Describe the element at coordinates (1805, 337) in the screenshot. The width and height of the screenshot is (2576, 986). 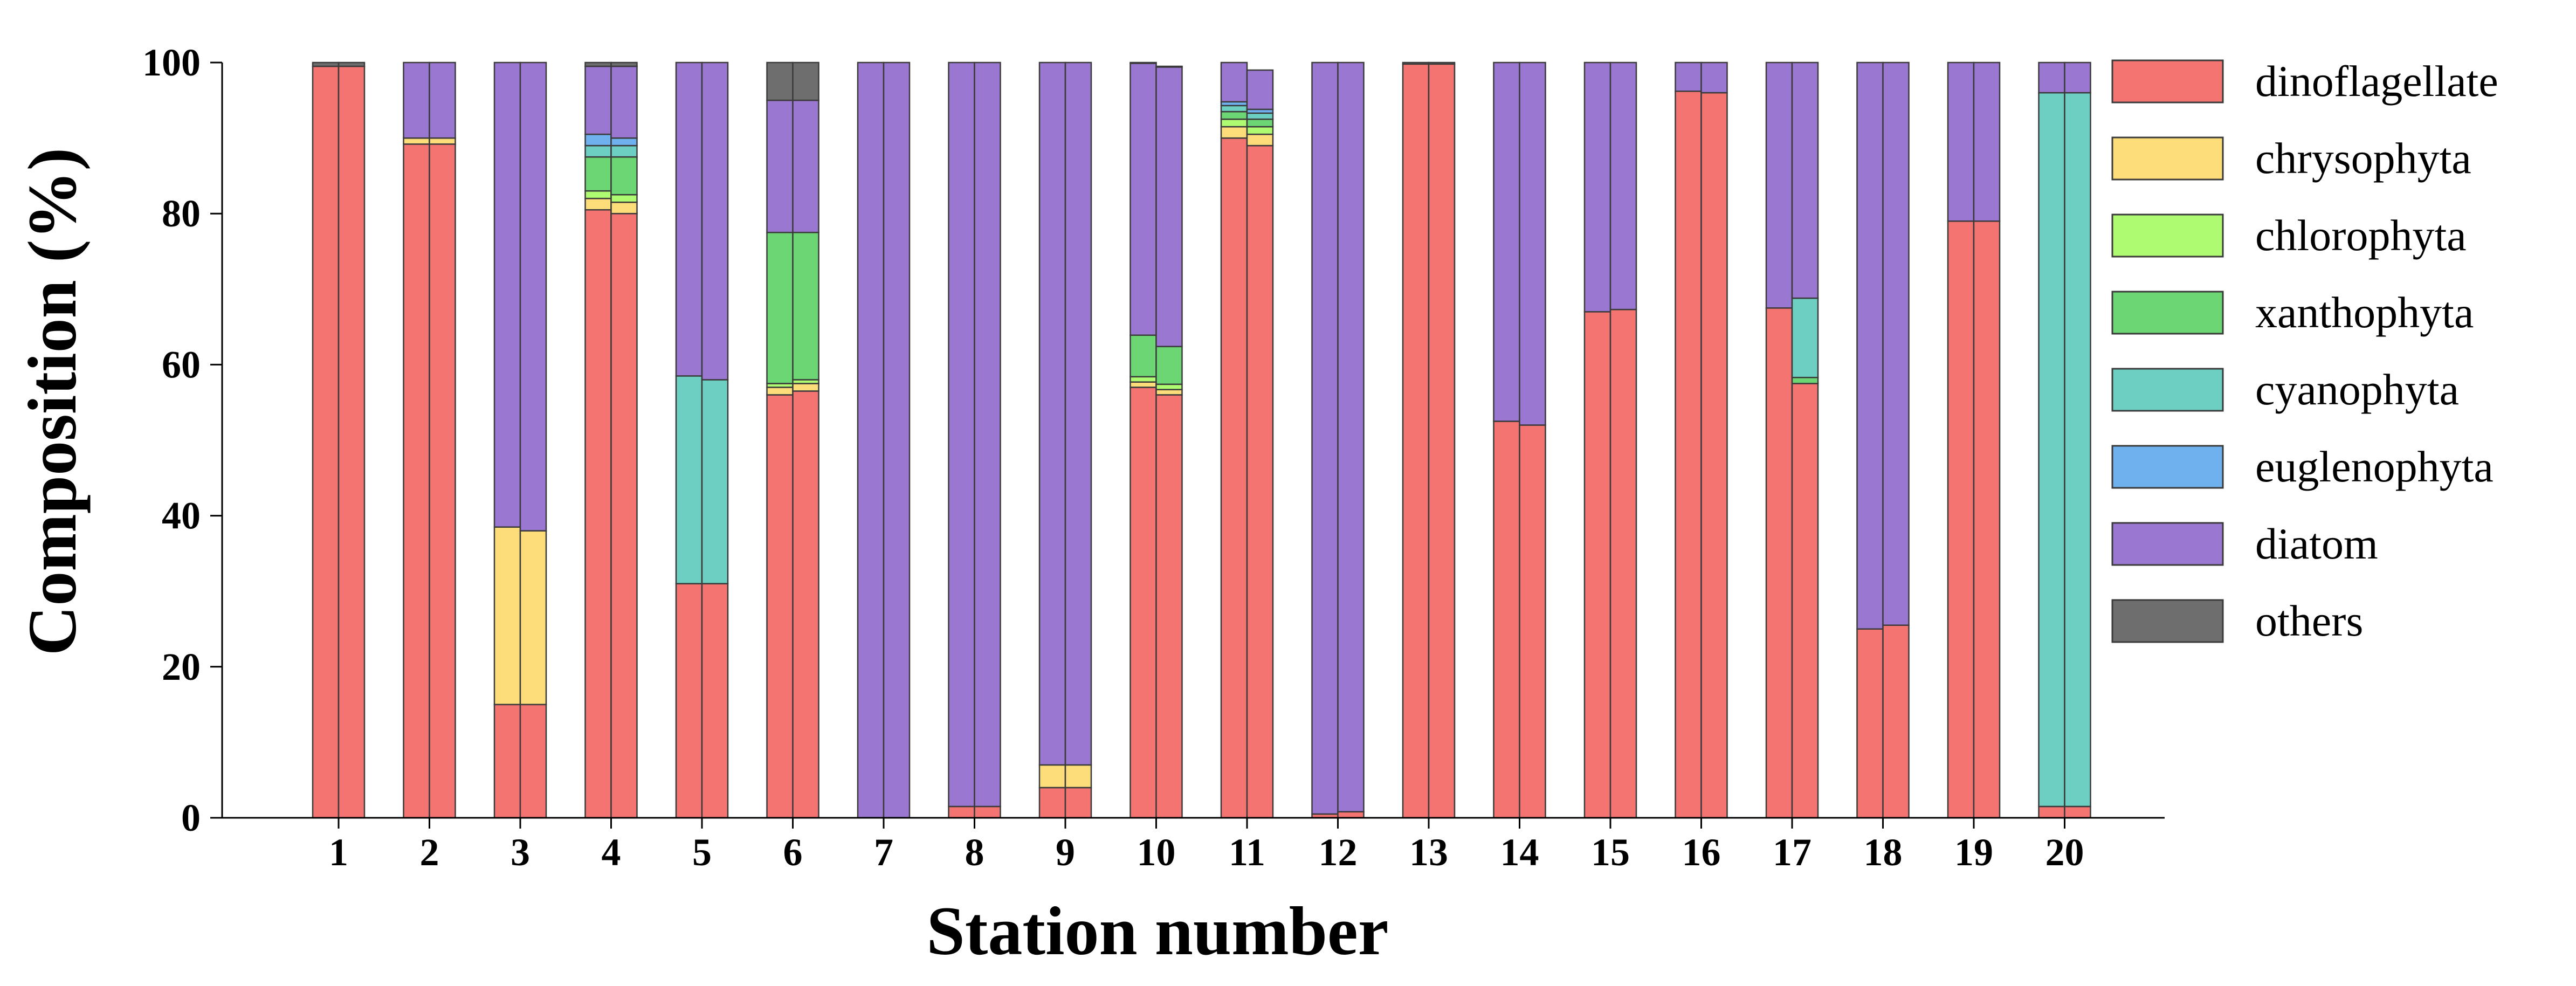
I see `bar-segment-cyanophyta-station-17-right` at that location.